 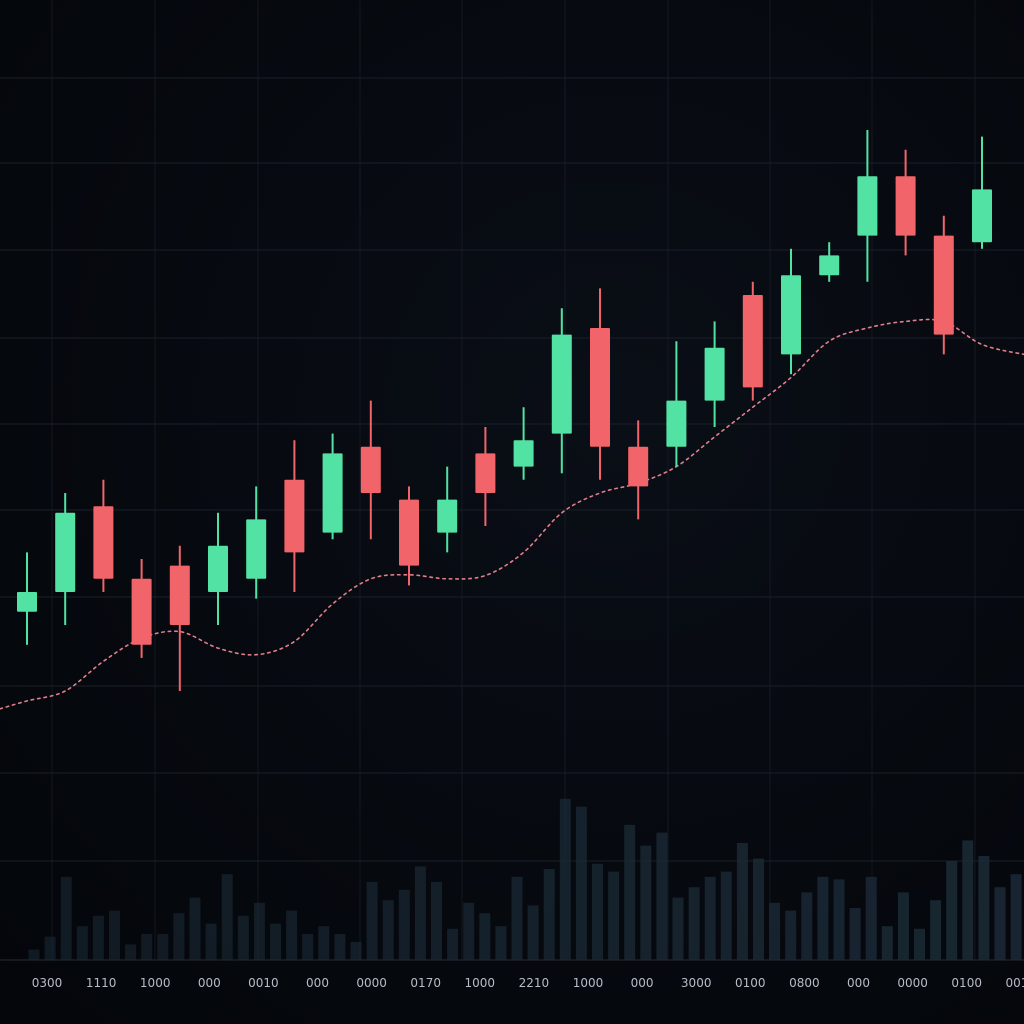 What do you see at coordinates (804, 983) in the screenshot?
I see `x-tick-label: 0800` at bounding box center [804, 983].